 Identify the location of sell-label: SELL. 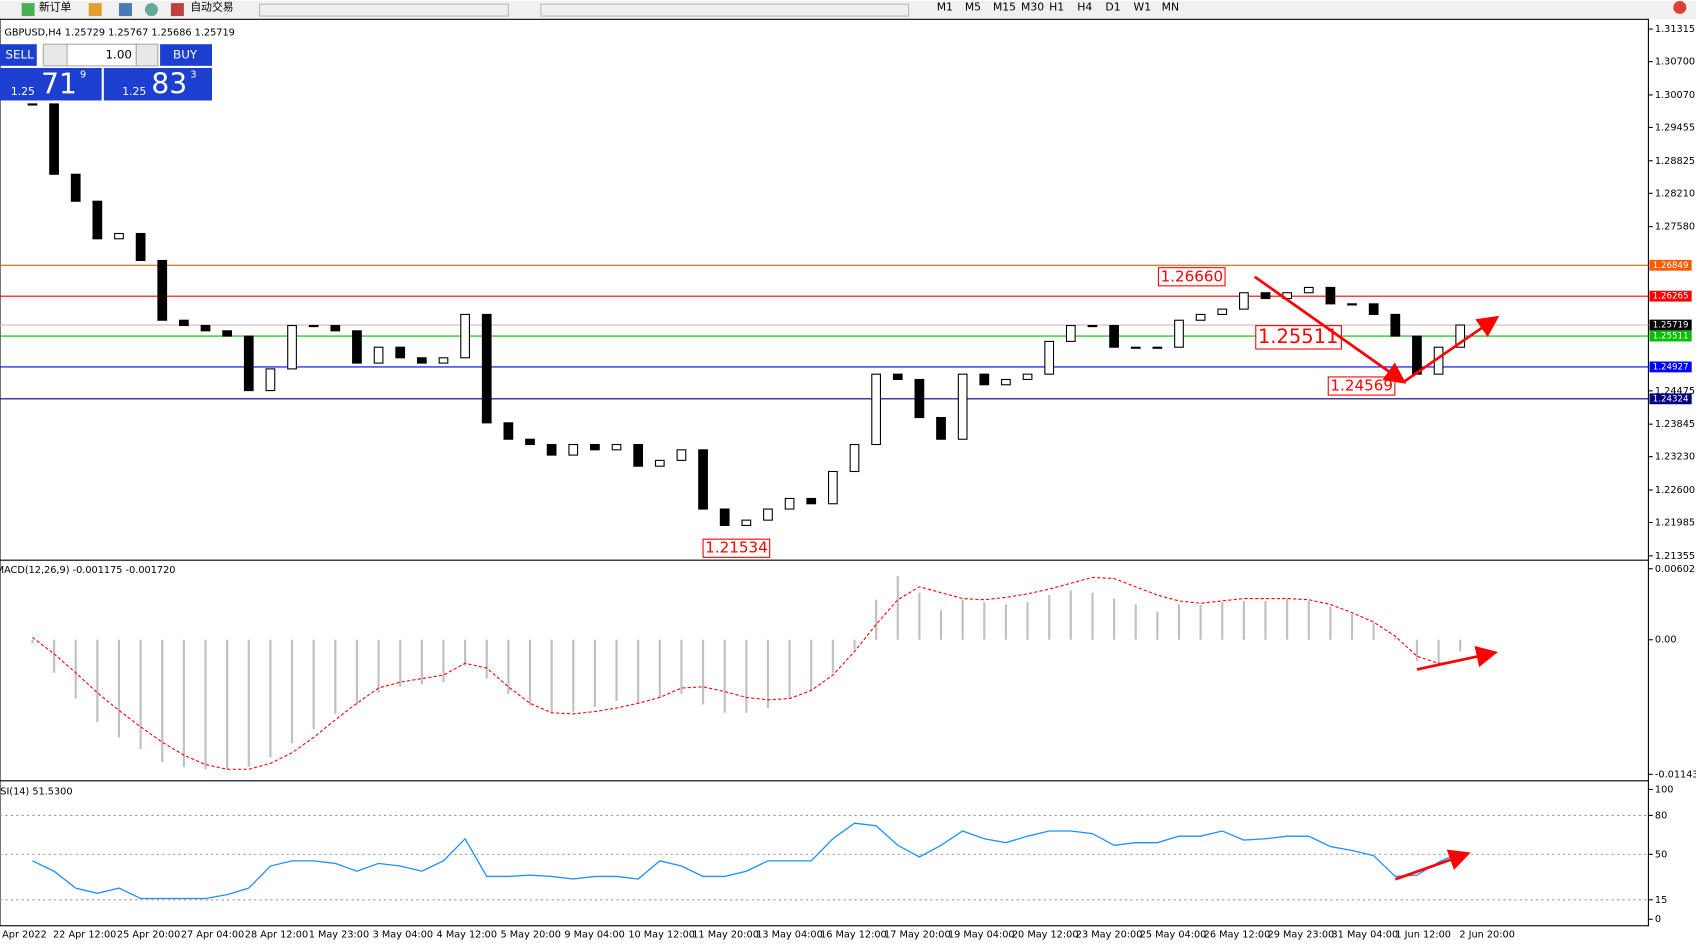
(19, 55).